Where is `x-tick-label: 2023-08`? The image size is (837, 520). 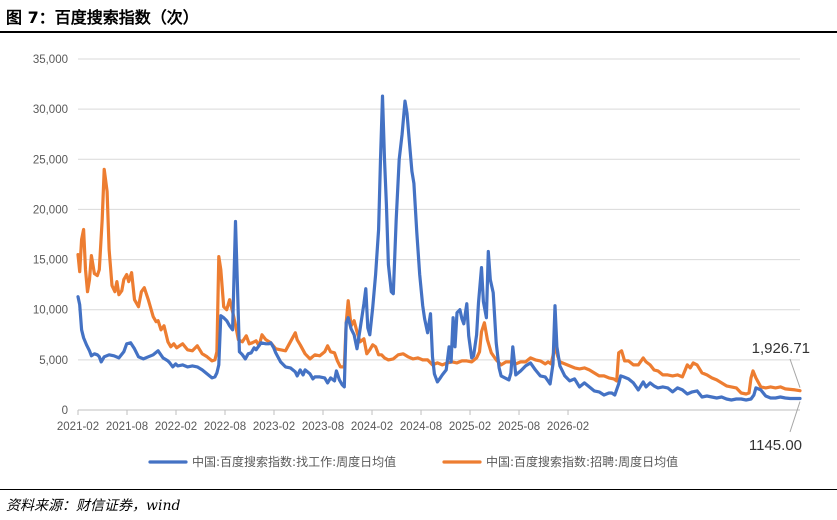
x-tick-label: 2023-08 is located at coordinates (323, 427).